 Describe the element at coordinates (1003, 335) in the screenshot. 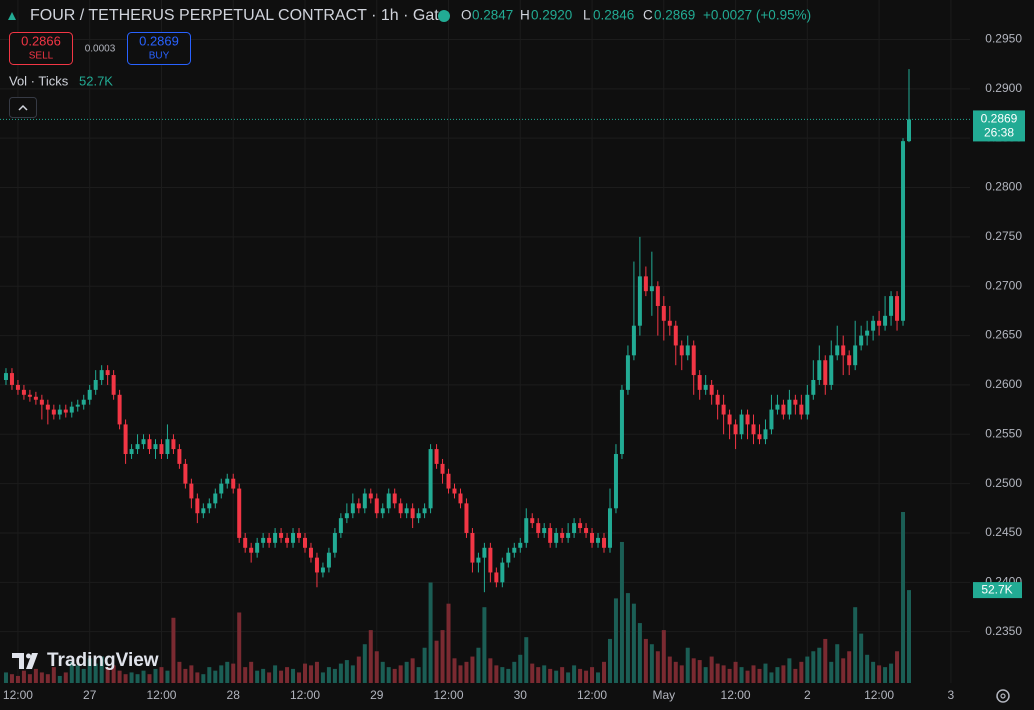

I see `y-tick-label: 0.2650` at that location.